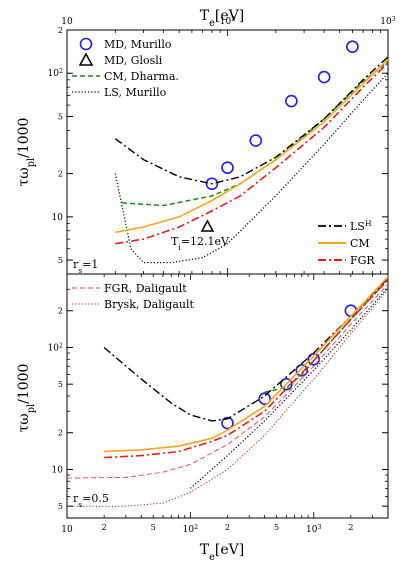  I want to click on top-legend-bottomright: LSH CM FGR, so click(346, 243).